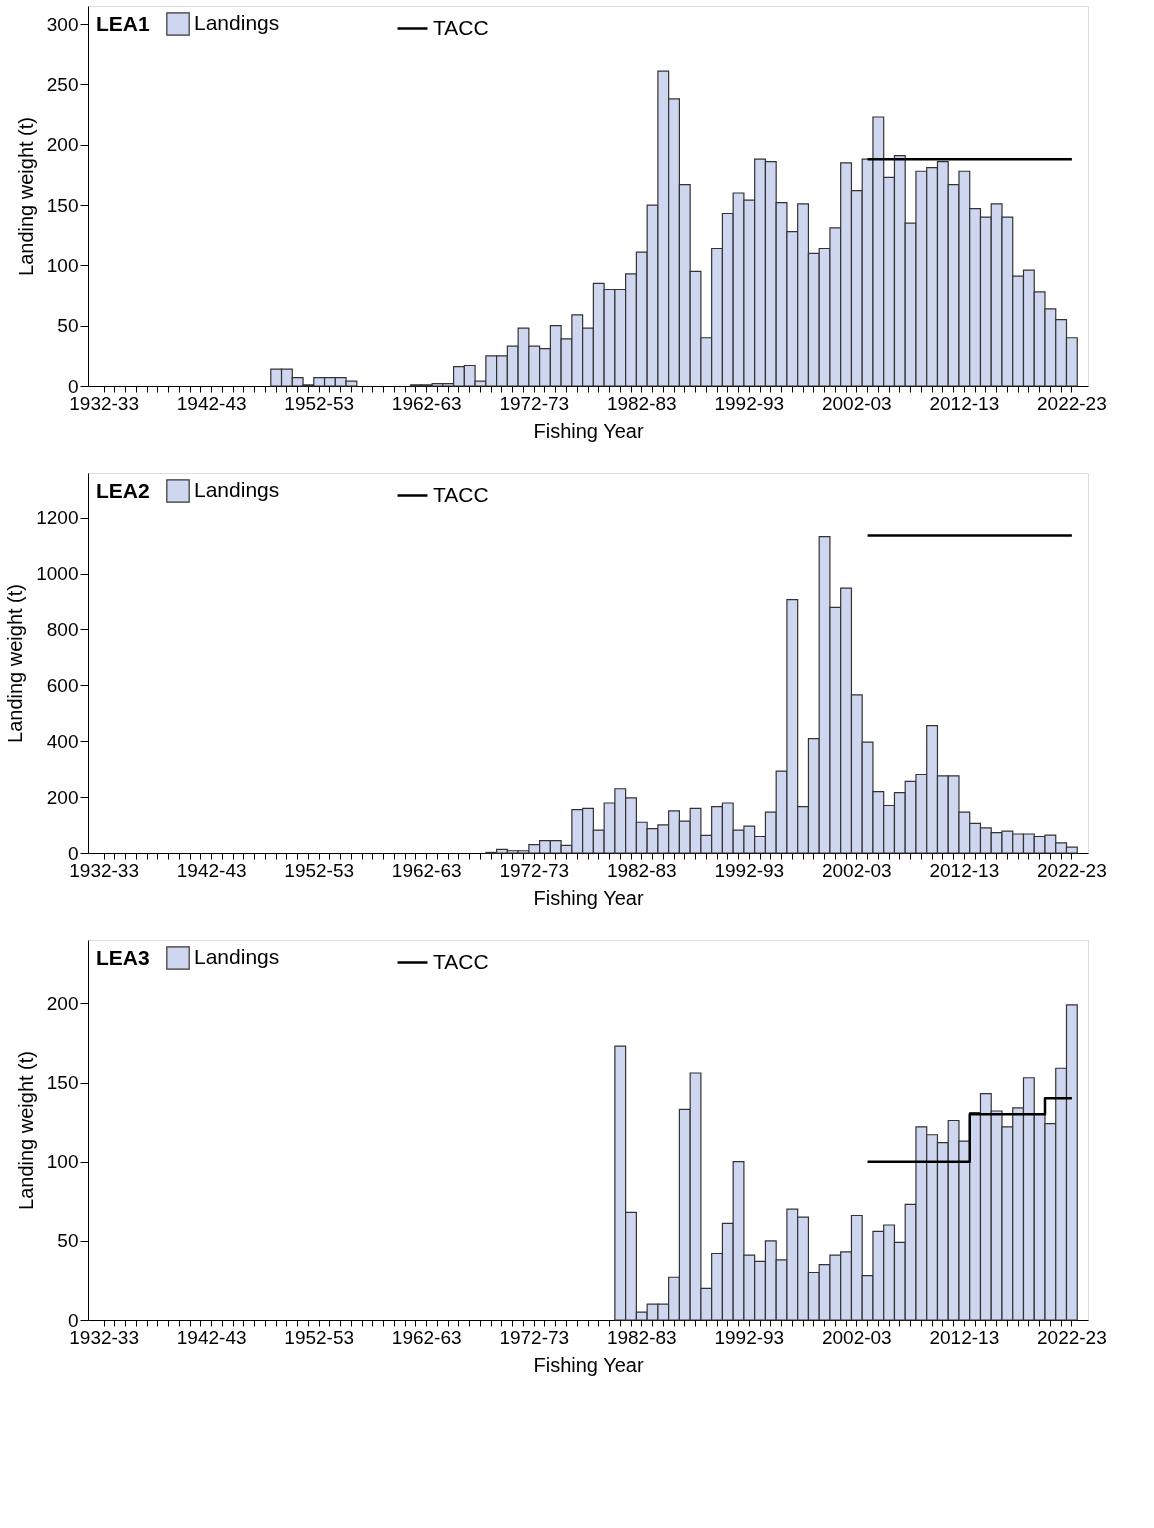  Describe the element at coordinates (62, 741) in the screenshot. I see `y-tick-label: 400` at that location.